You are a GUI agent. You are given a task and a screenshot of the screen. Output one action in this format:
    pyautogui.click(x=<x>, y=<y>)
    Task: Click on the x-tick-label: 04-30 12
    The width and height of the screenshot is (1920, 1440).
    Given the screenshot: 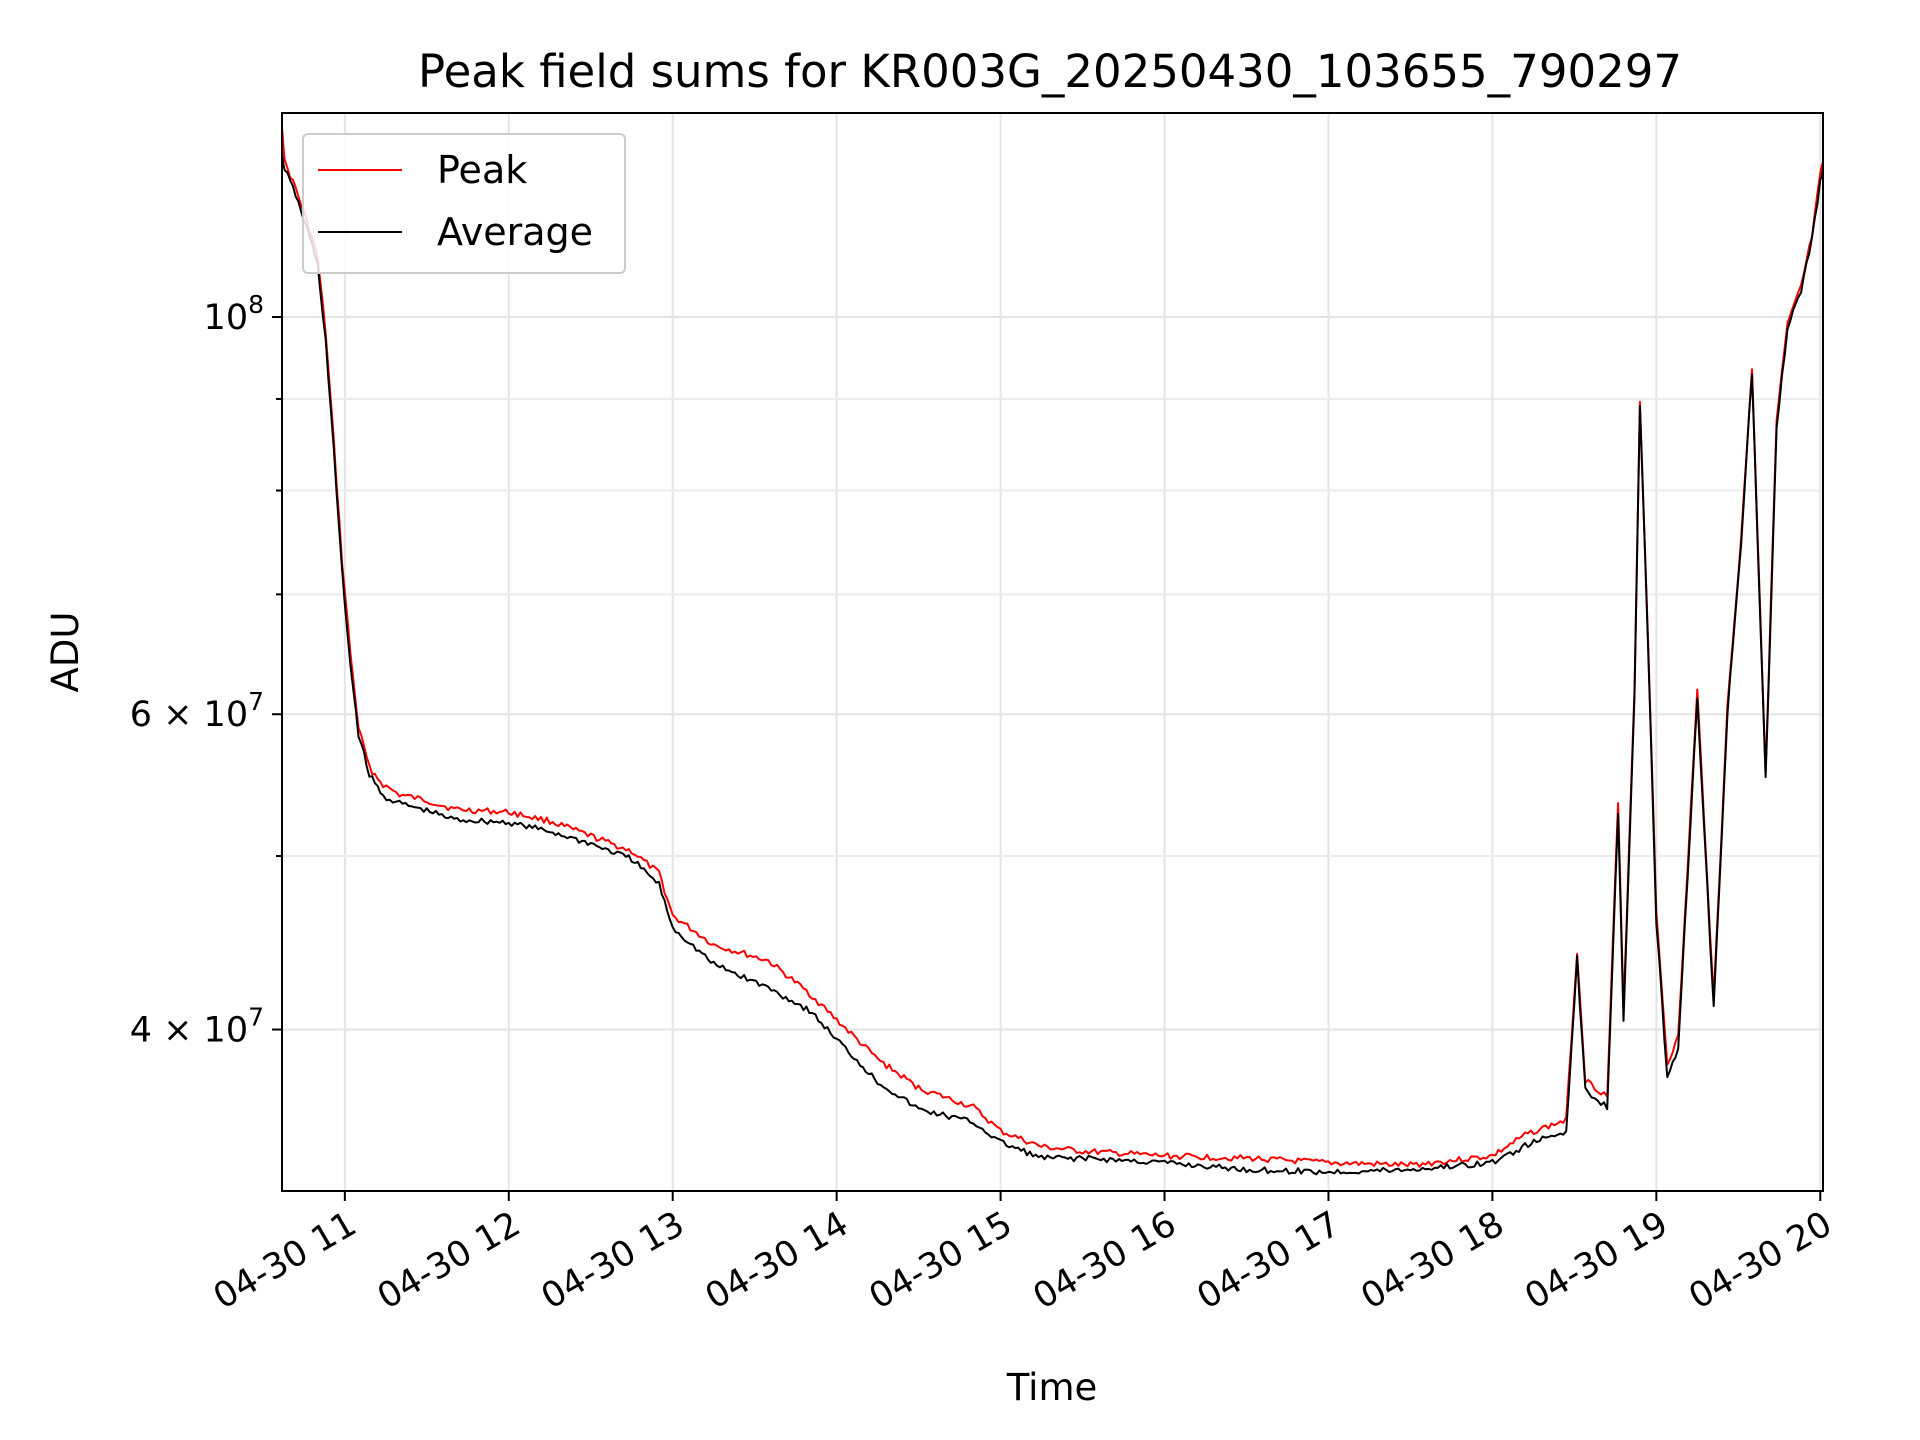 What is the action you would take?
    pyautogui.click(x=449, y=1260)
    